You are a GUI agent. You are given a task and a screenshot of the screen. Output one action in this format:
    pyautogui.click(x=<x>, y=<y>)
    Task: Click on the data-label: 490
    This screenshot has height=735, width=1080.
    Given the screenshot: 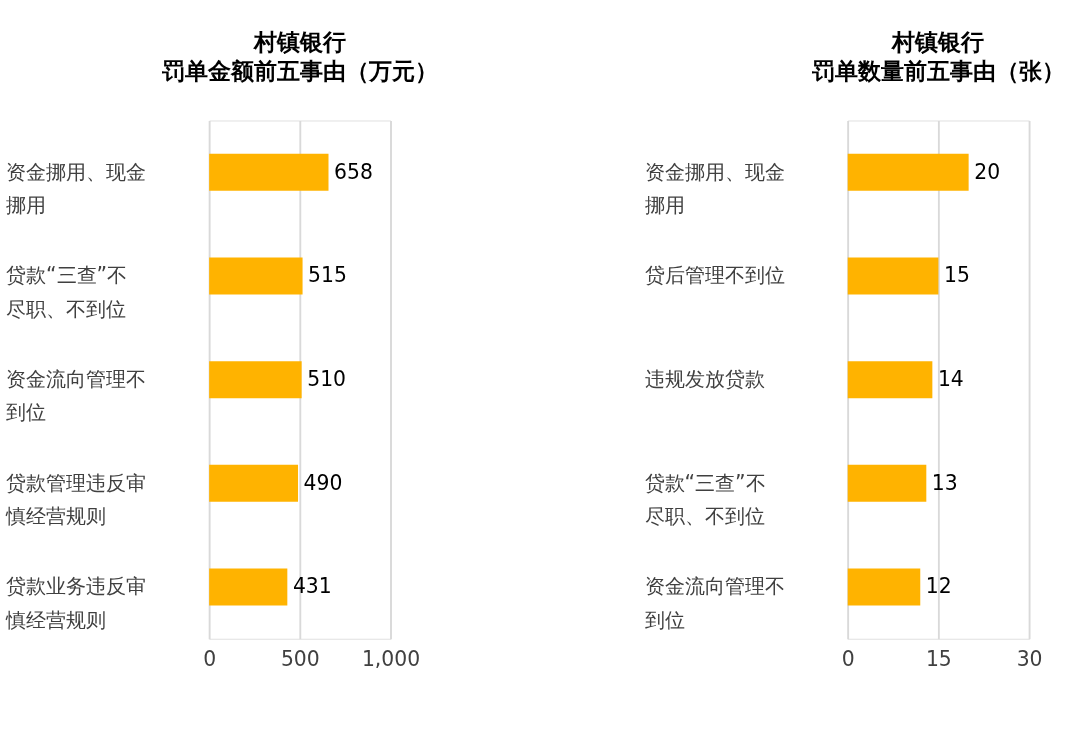 What is the action you would take?
    pyautogui.click(x=323, y=482)
    